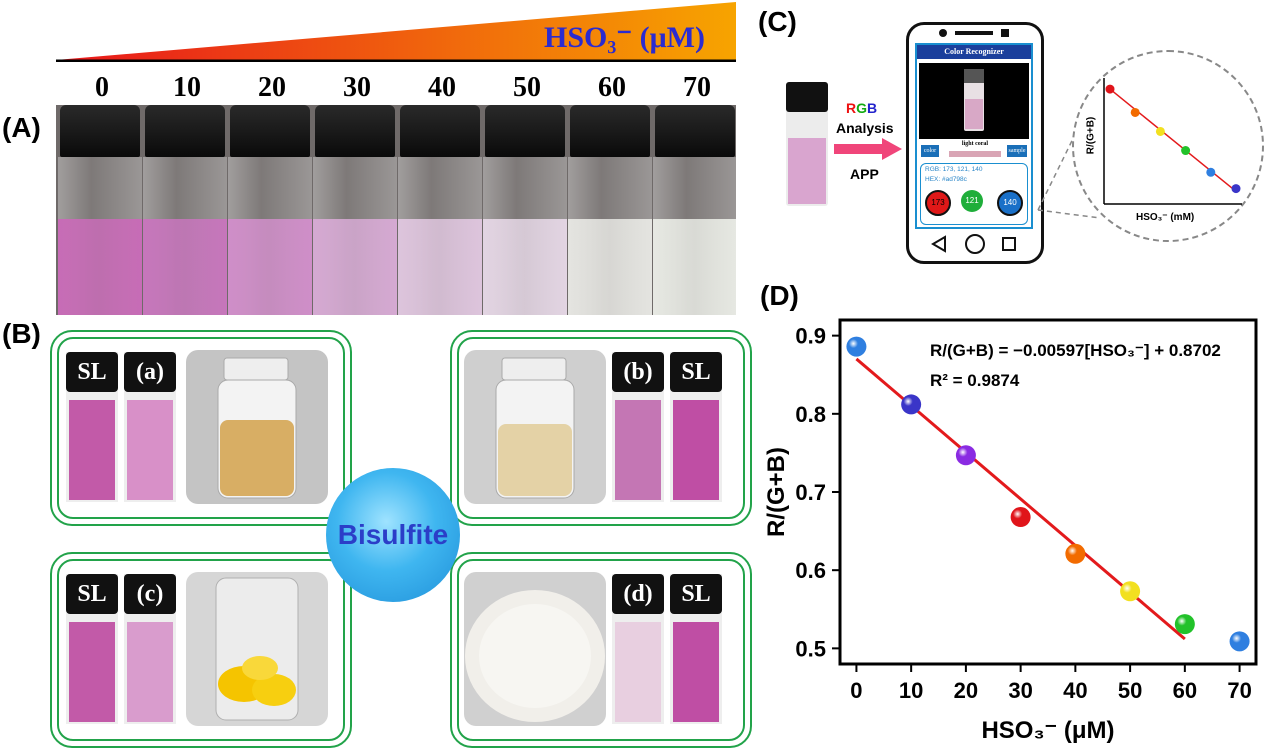  I want to click on x-tick-label: 70, so click(1239, 690).